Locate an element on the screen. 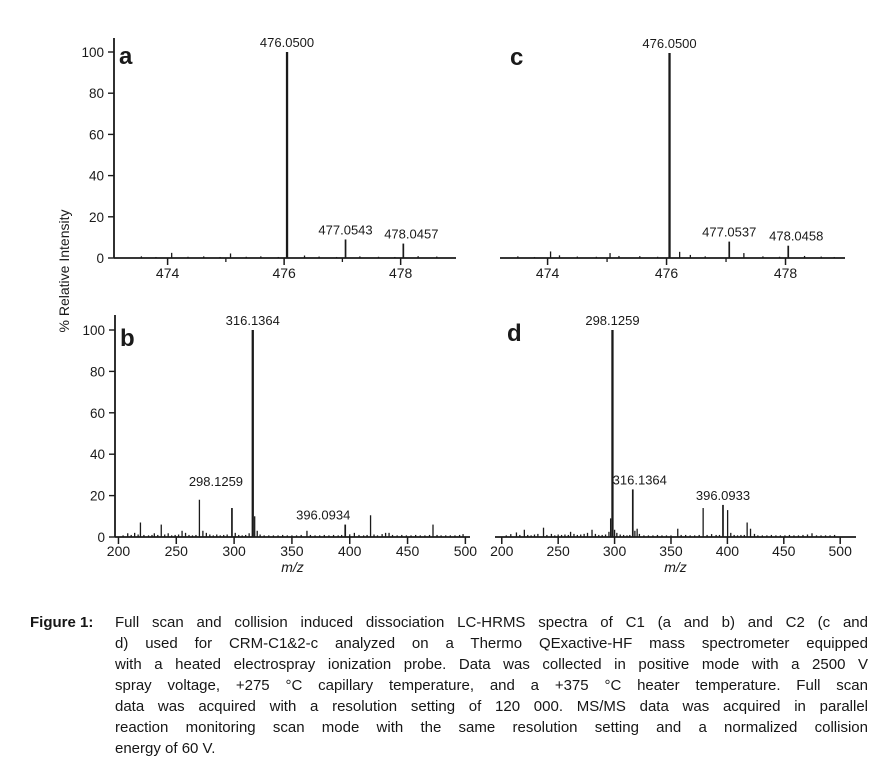 This screenshot has width=893, height=773. panel-letter-b: b is located at coordinates (127, 338).